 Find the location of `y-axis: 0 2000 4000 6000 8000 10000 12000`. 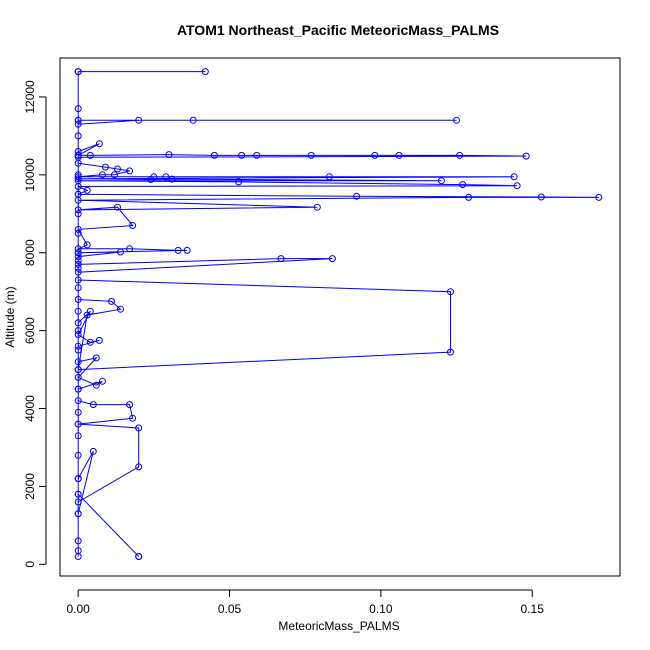

y-axis: 0 2000 4000 6000 8000 10000 12000 is located at coordinates (35, 324).